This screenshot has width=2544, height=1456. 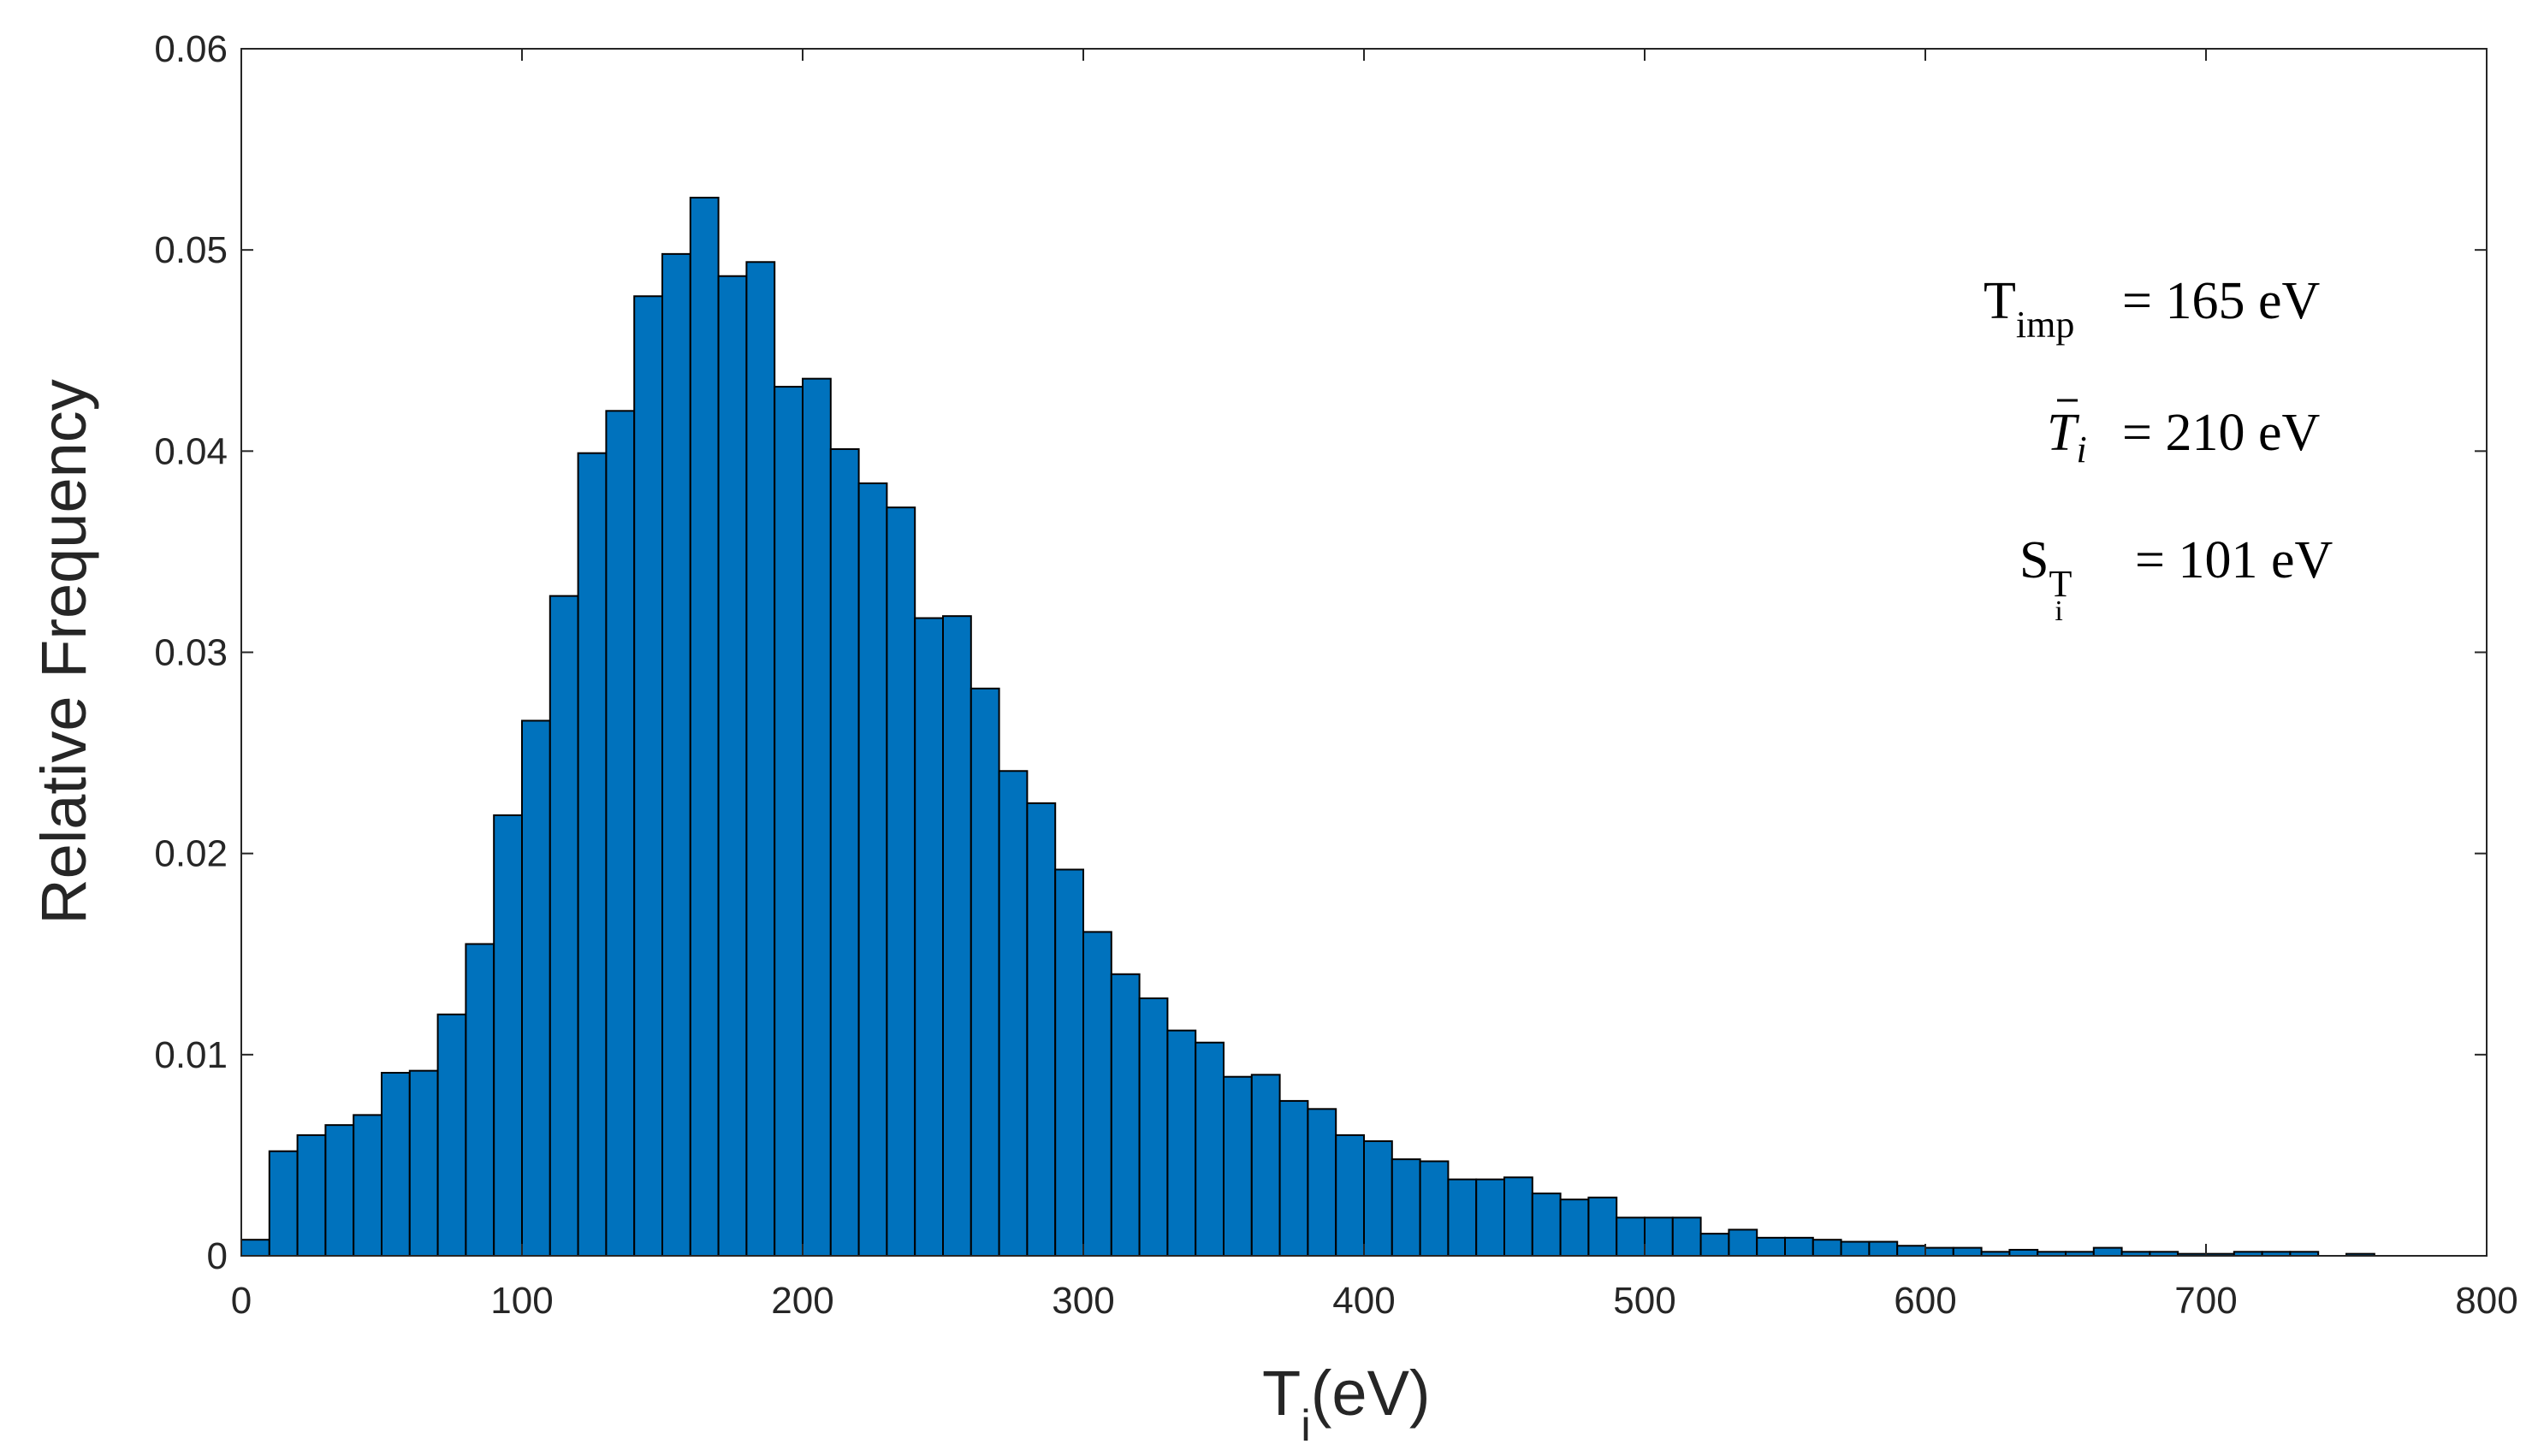 I want to click on x-axis-label-main: T, so click(x=1281, y=1393).